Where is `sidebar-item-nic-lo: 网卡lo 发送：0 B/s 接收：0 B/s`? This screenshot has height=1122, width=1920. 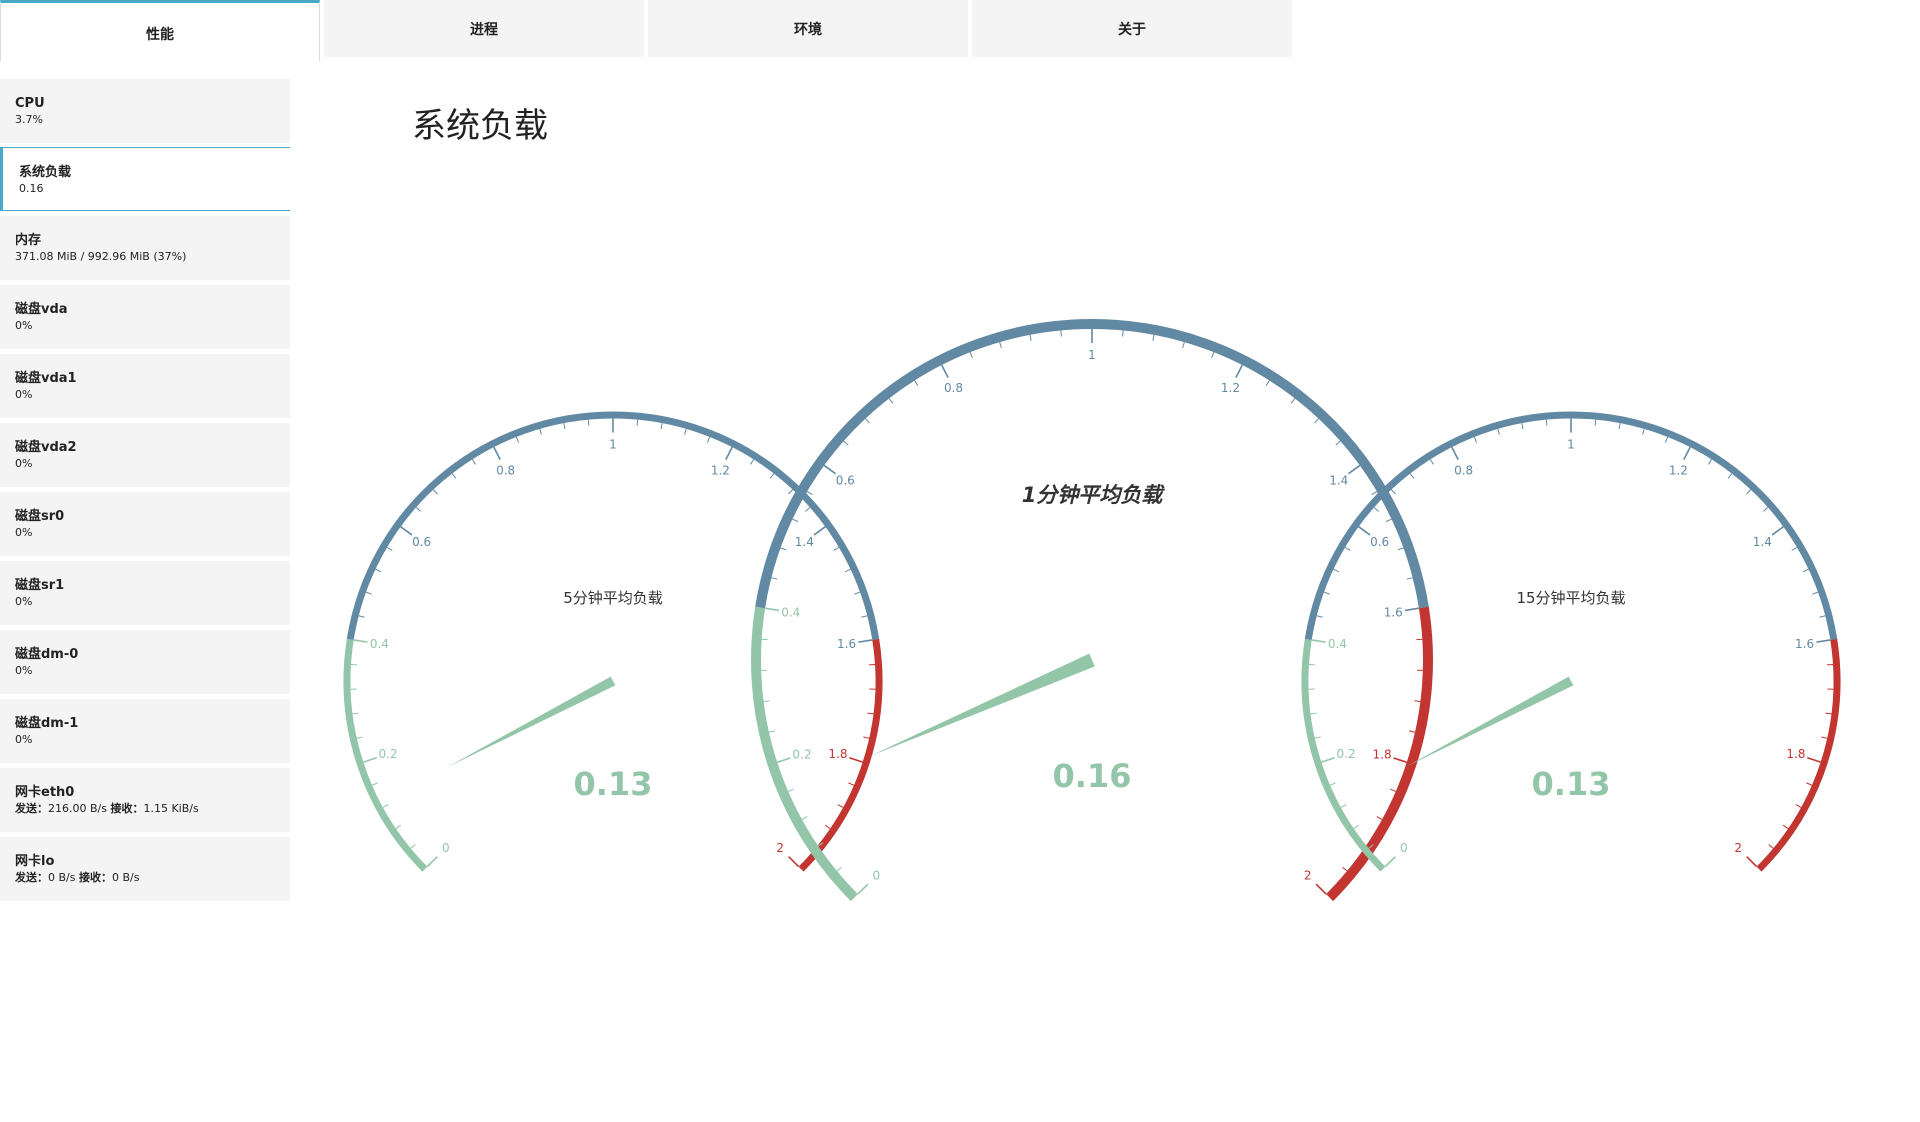 sidebar-item-nic-lo: 网卡lo 发送：0 B/s 接收：0 B/s is located at coordinates (145, 869).